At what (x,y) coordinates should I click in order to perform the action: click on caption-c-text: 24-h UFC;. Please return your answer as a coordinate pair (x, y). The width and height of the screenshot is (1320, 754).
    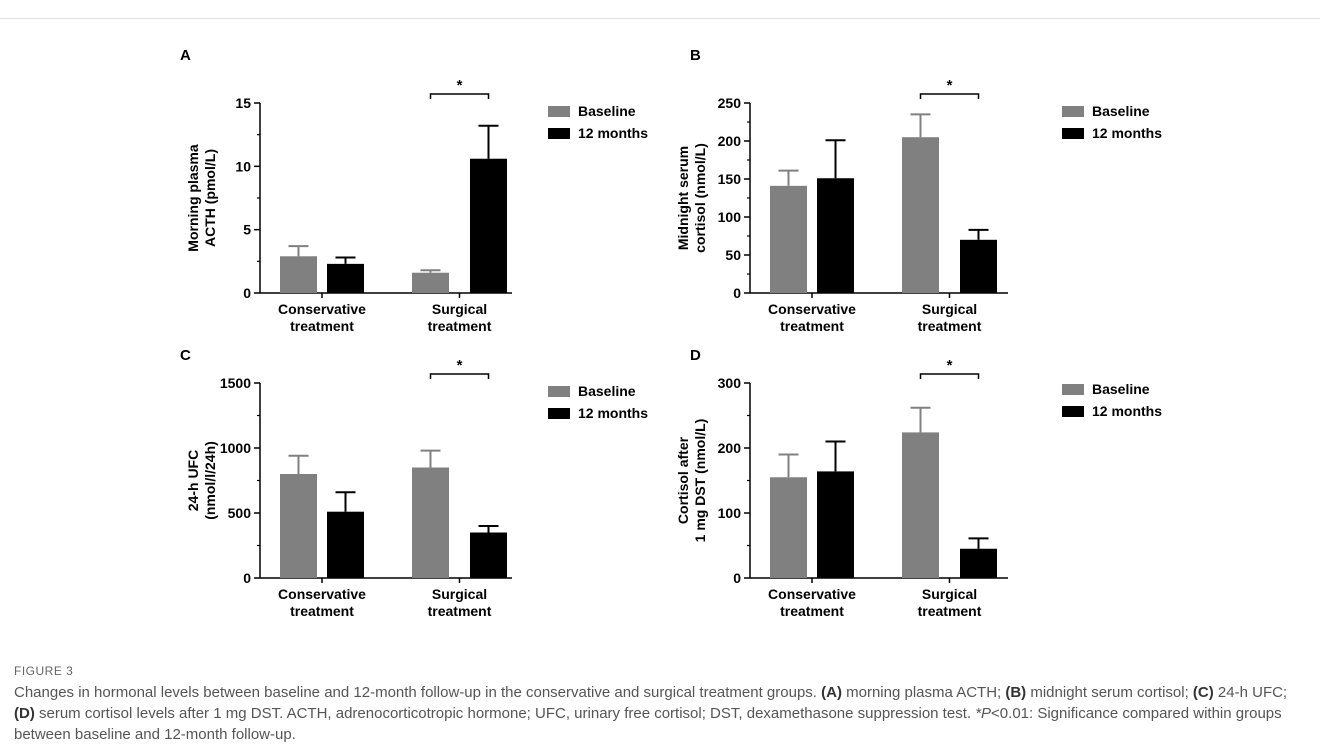
    Looking at the image, I should click on (1250, 692).